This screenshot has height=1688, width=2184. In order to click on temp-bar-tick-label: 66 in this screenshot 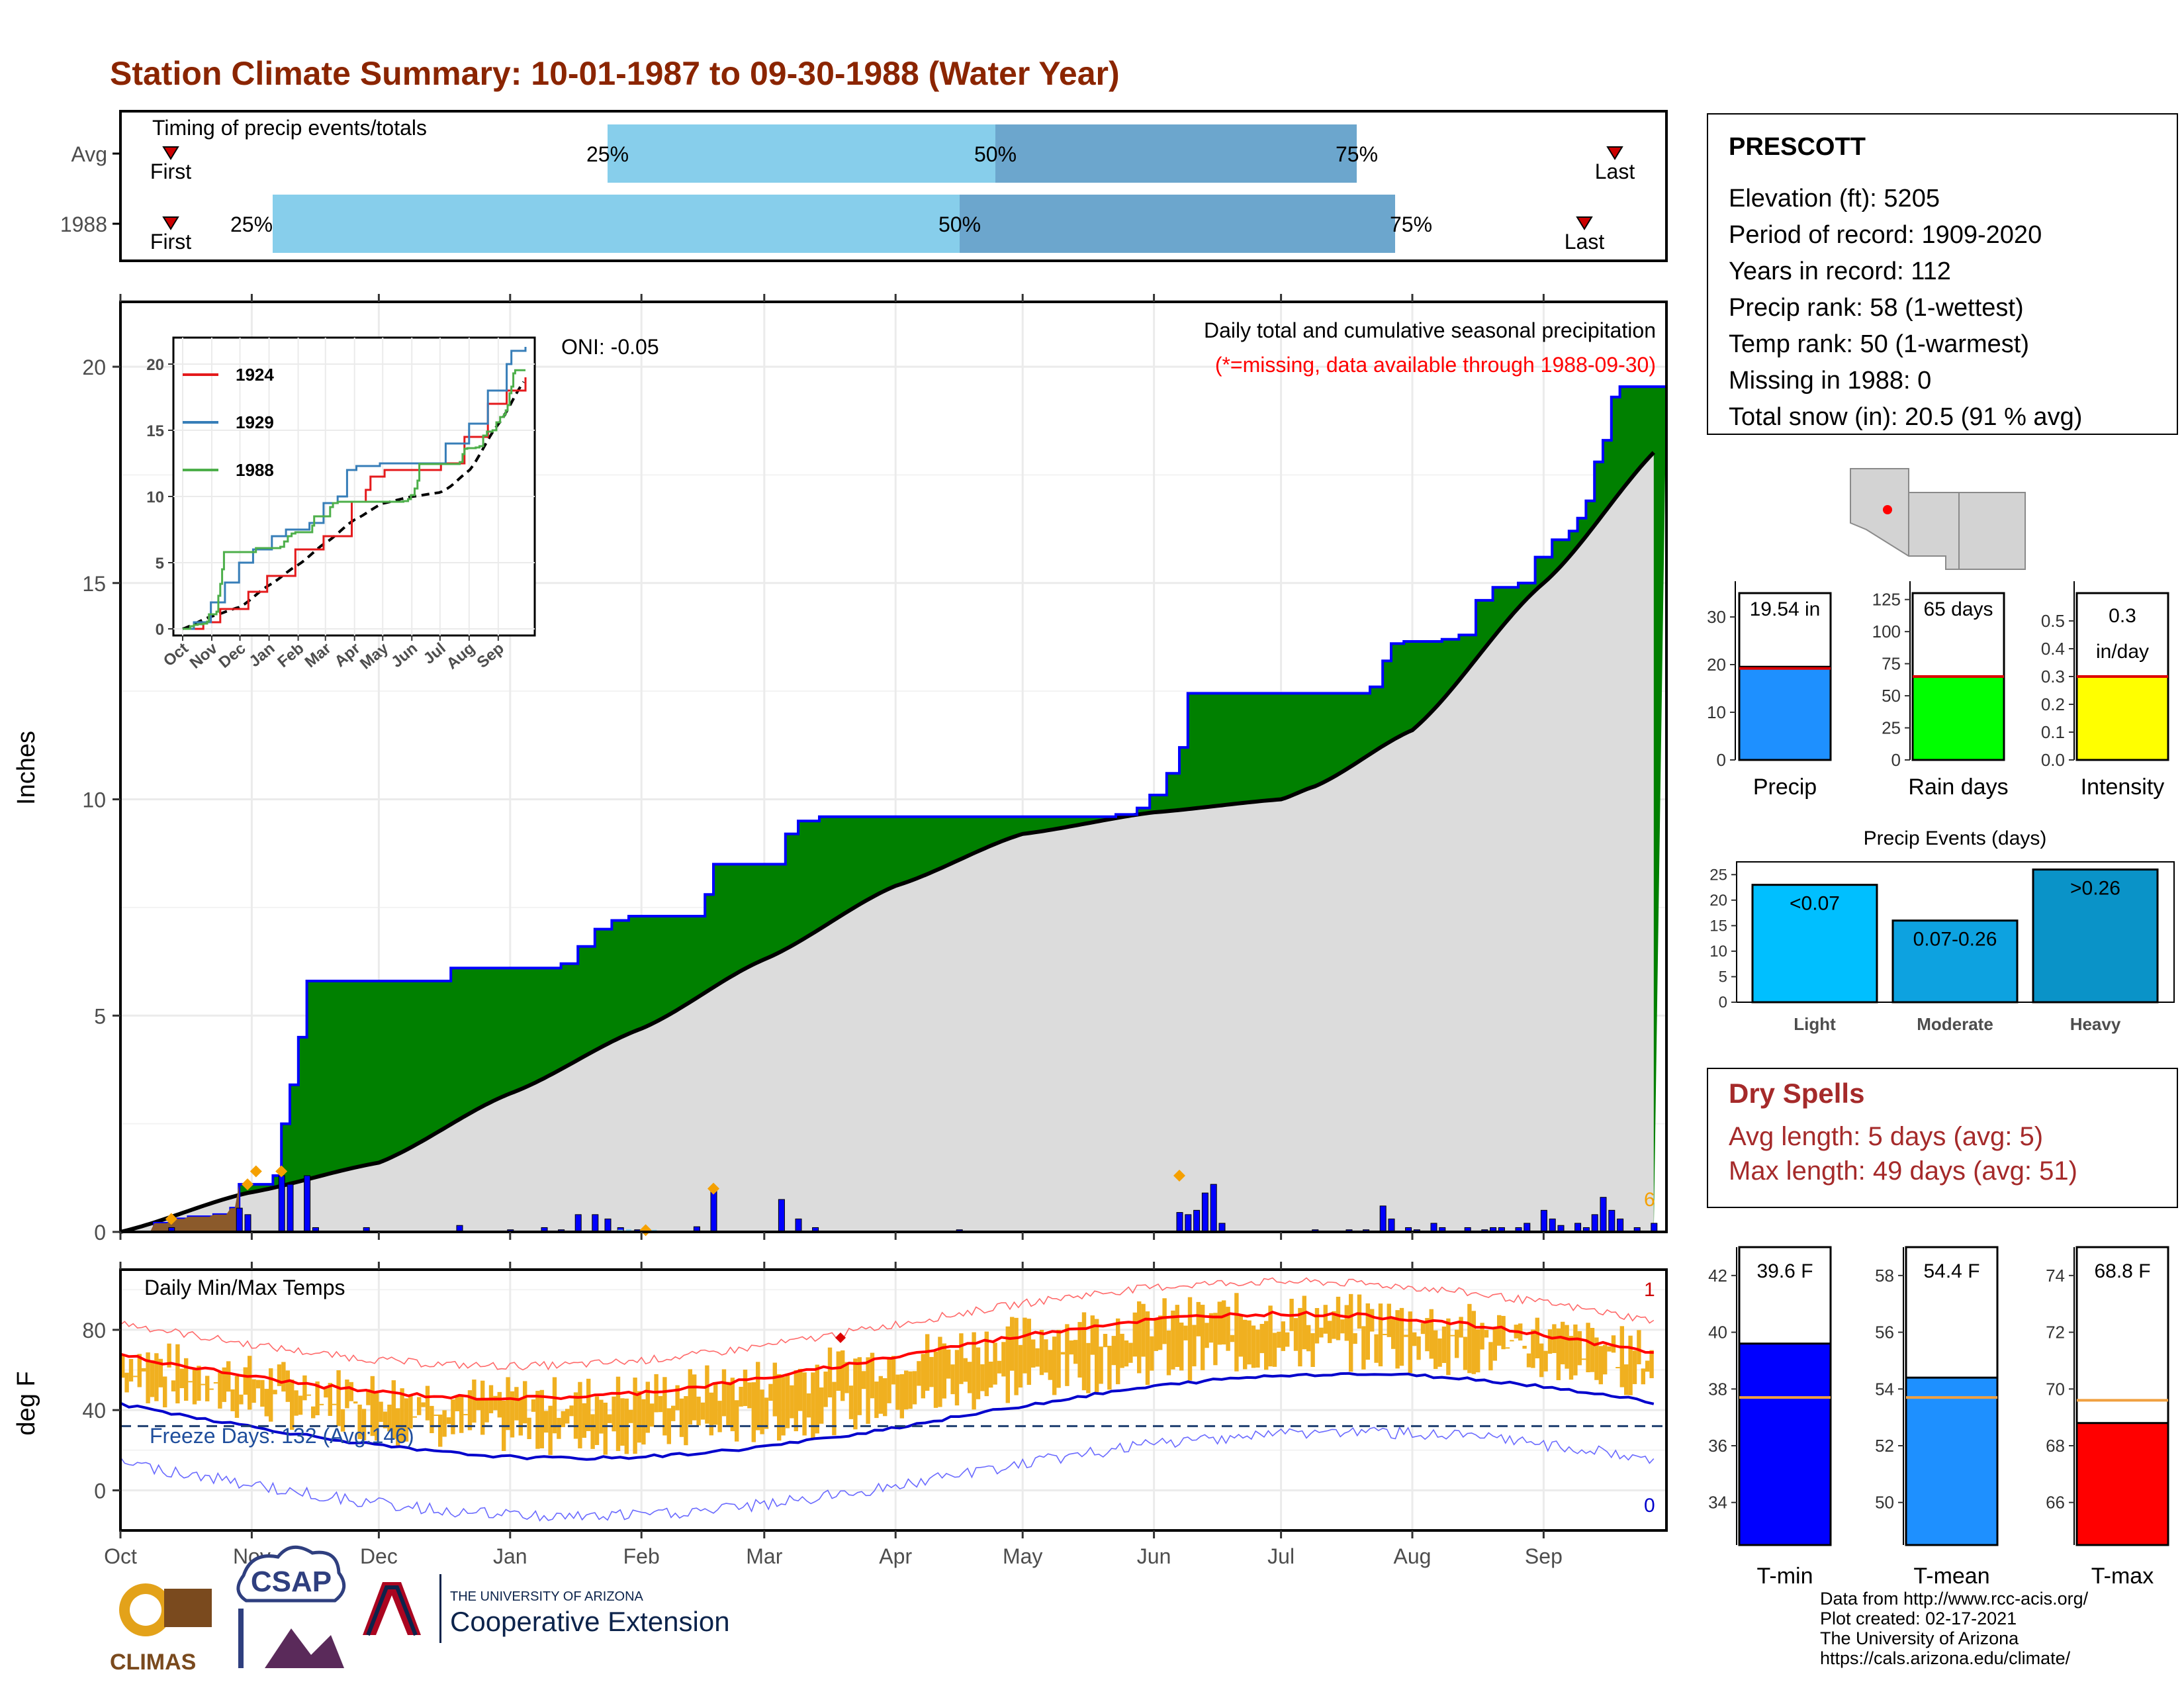, I will do `click(2055, 1503)`.